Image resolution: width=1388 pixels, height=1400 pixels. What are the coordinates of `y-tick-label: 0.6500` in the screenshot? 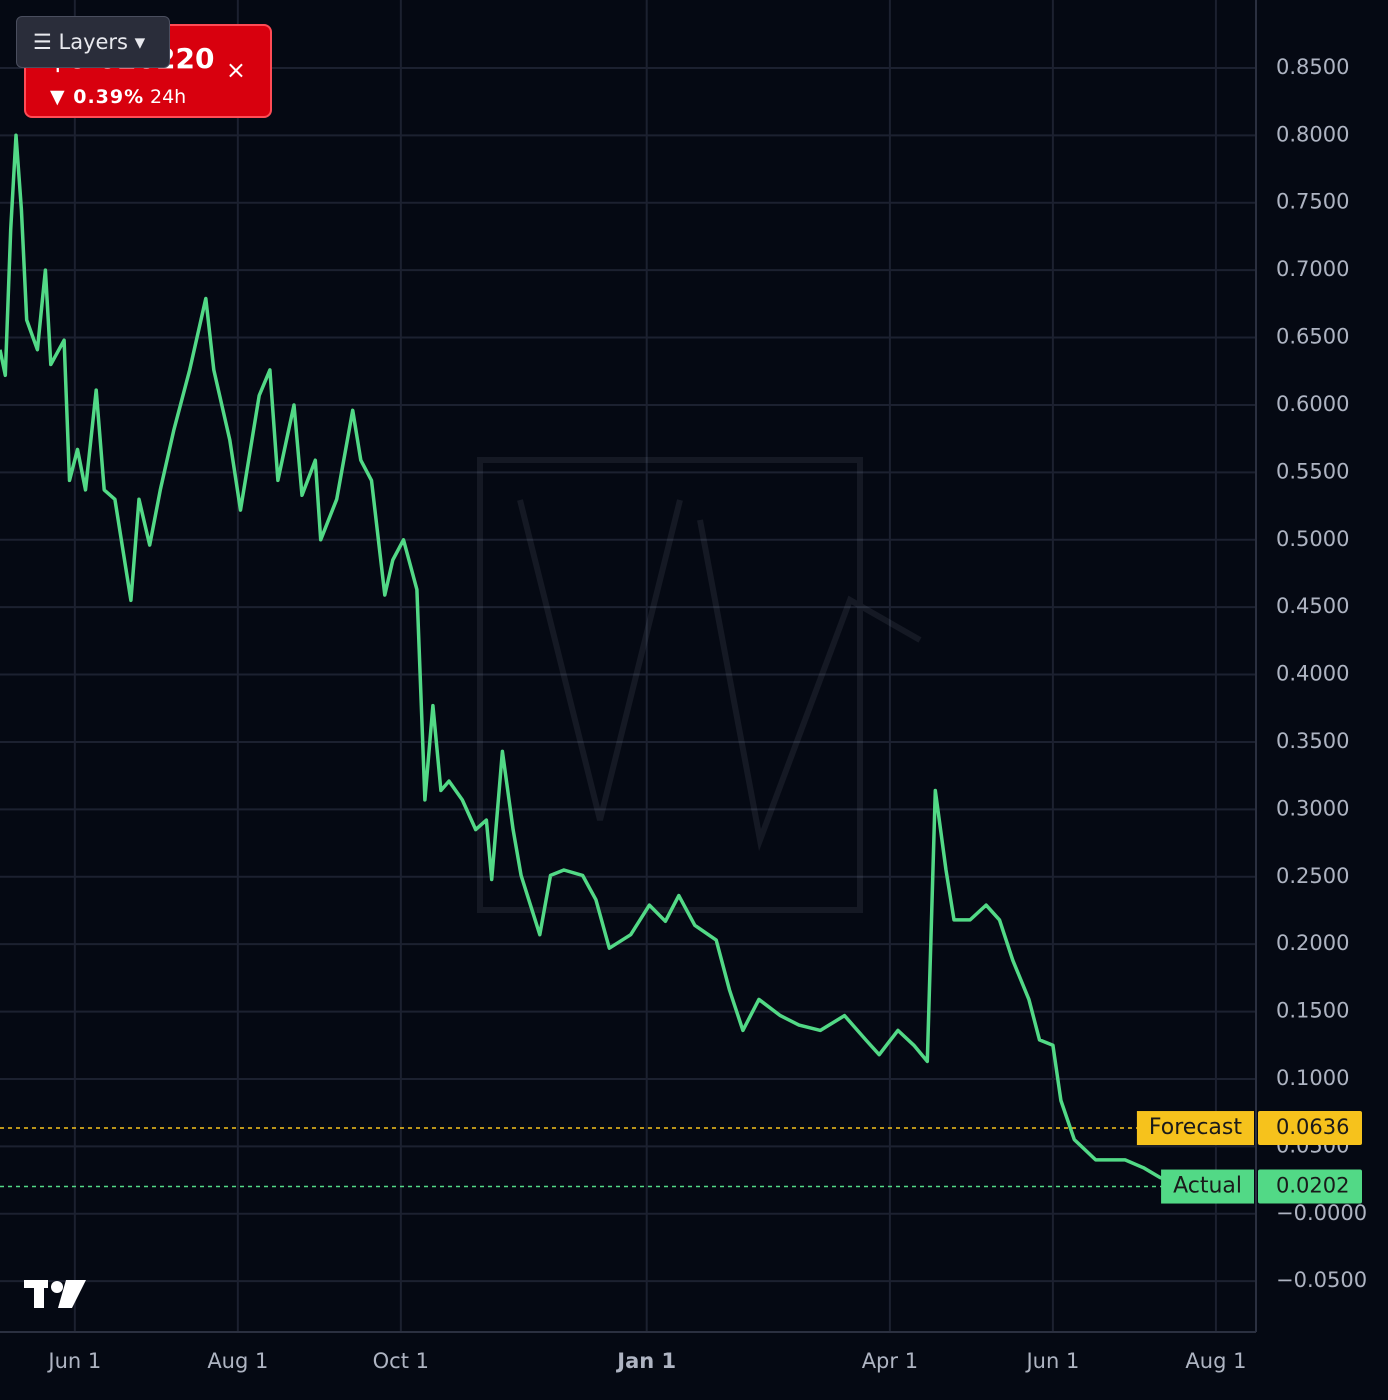 It's located at (1312, 337).